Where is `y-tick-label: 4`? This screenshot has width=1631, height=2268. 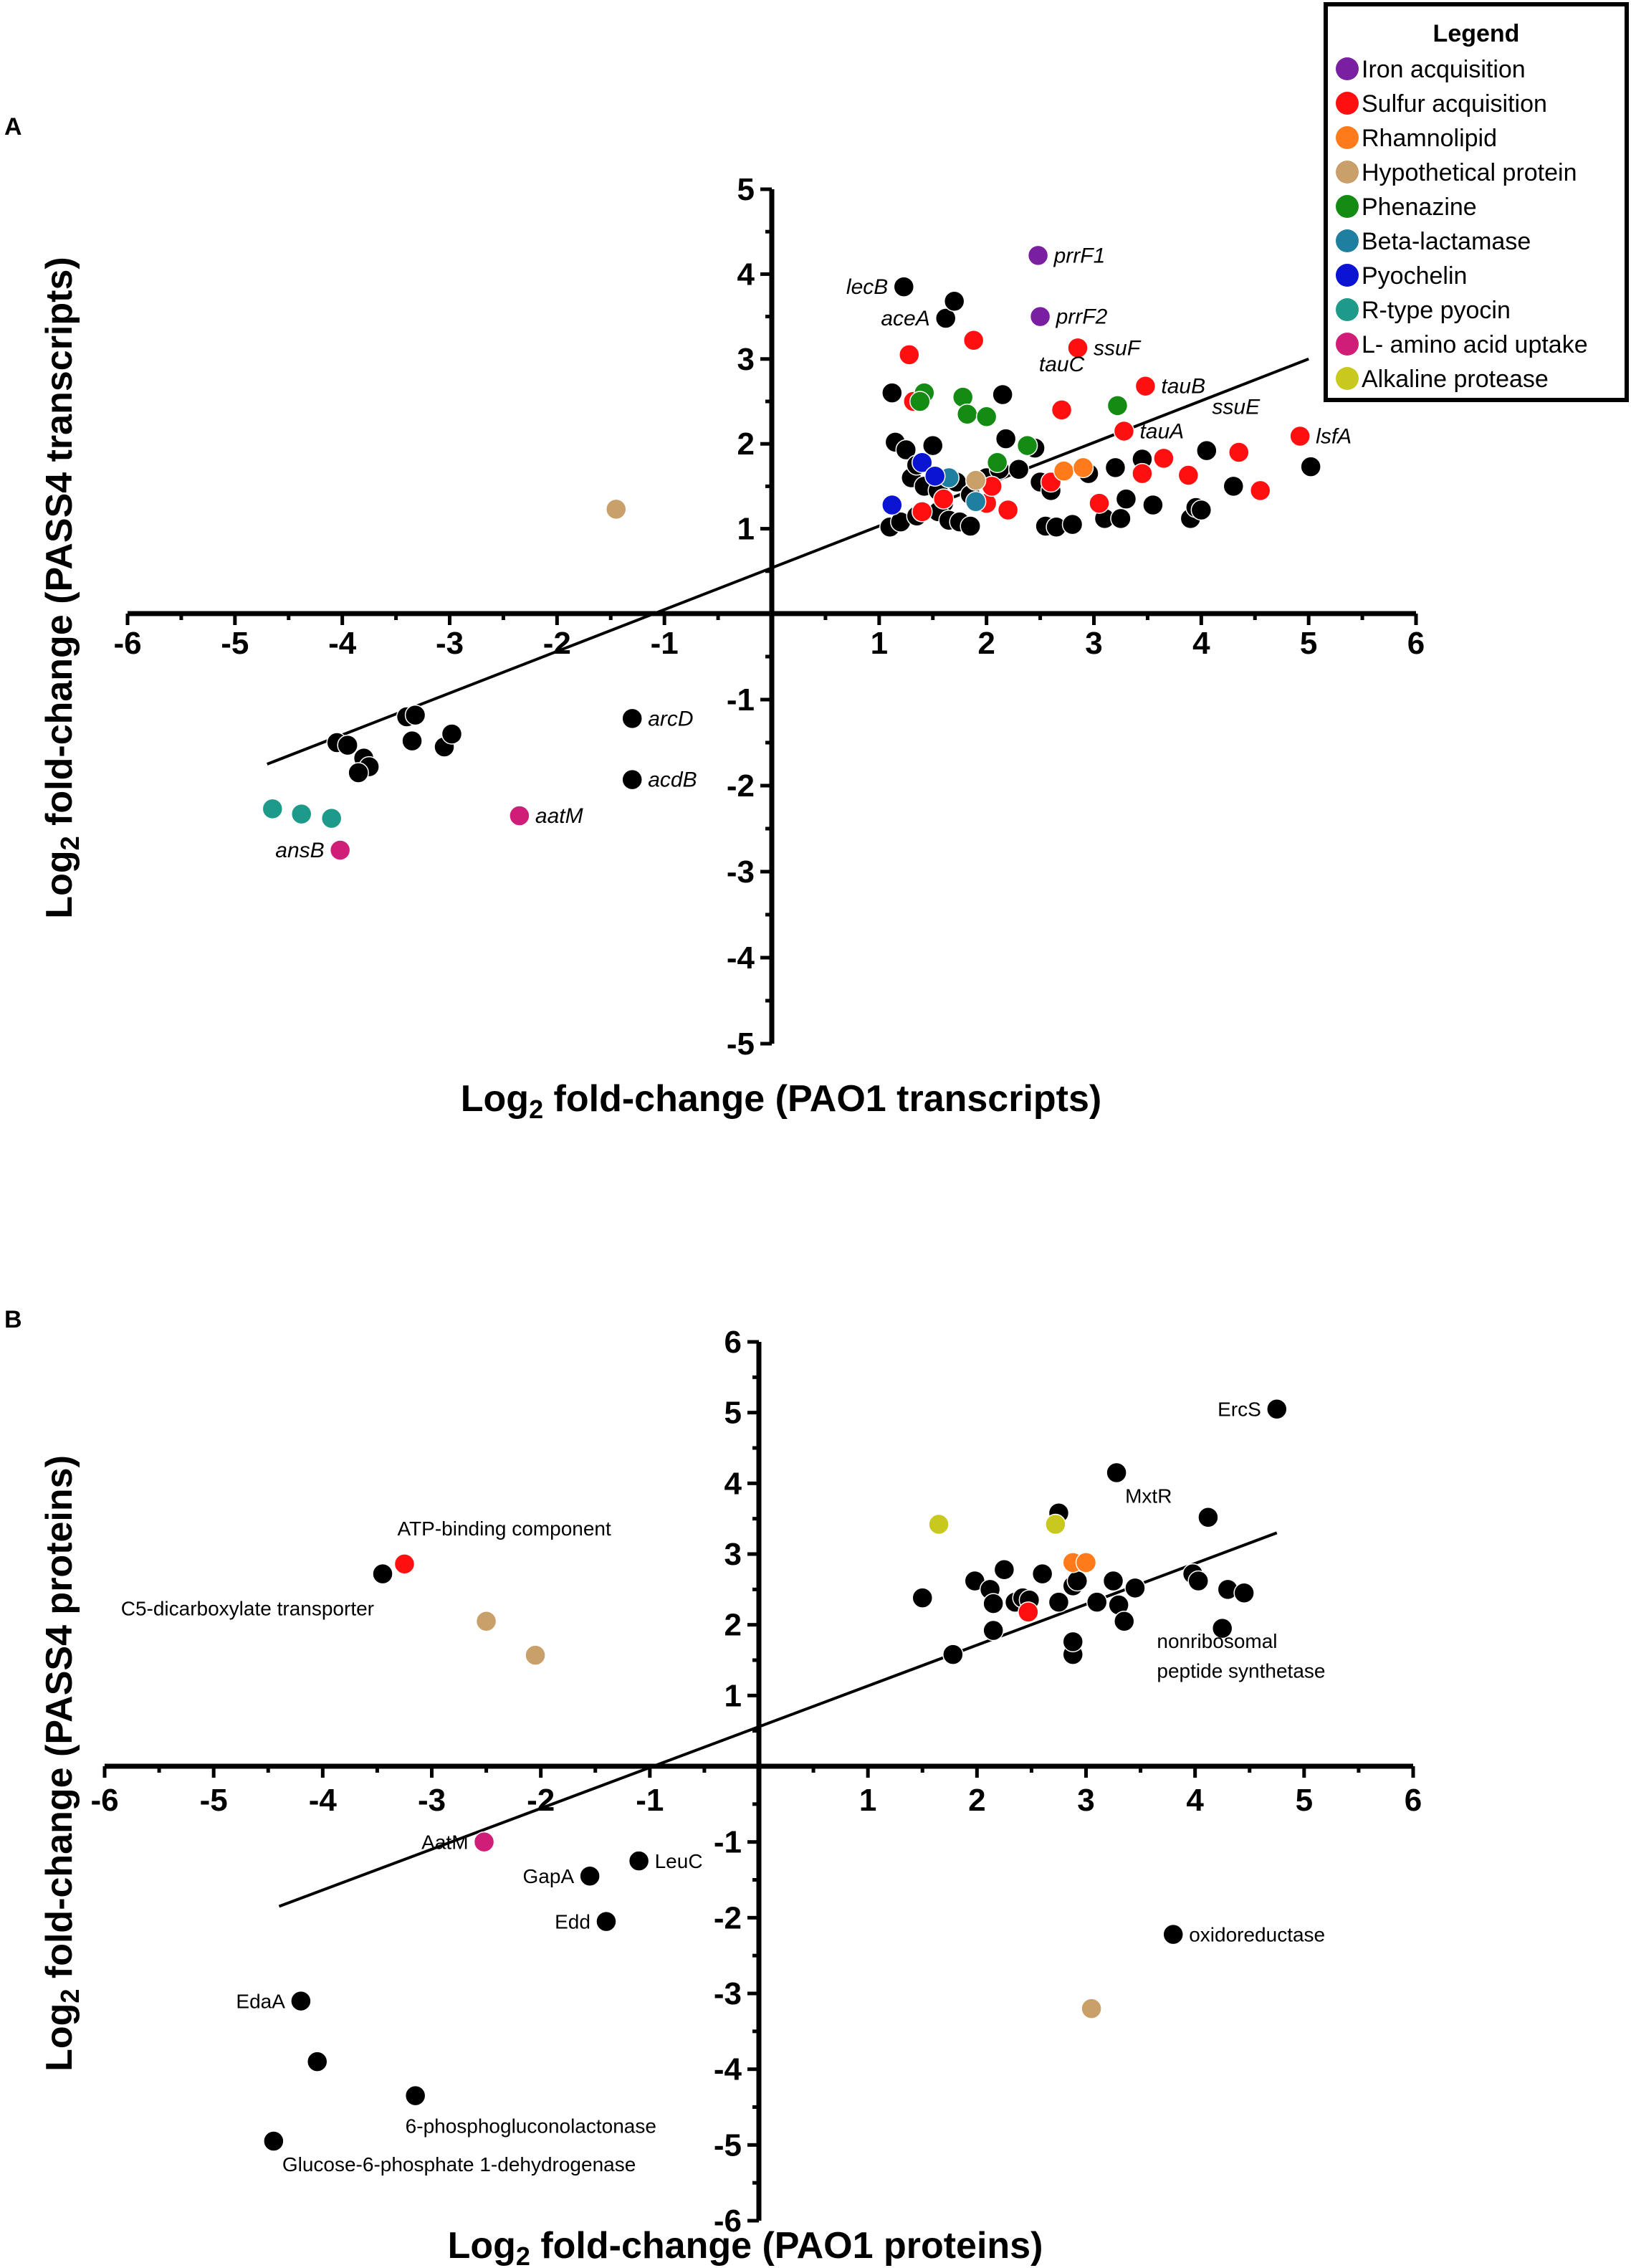 y-tick-label: 4 is located at coordinates (733, 1483).